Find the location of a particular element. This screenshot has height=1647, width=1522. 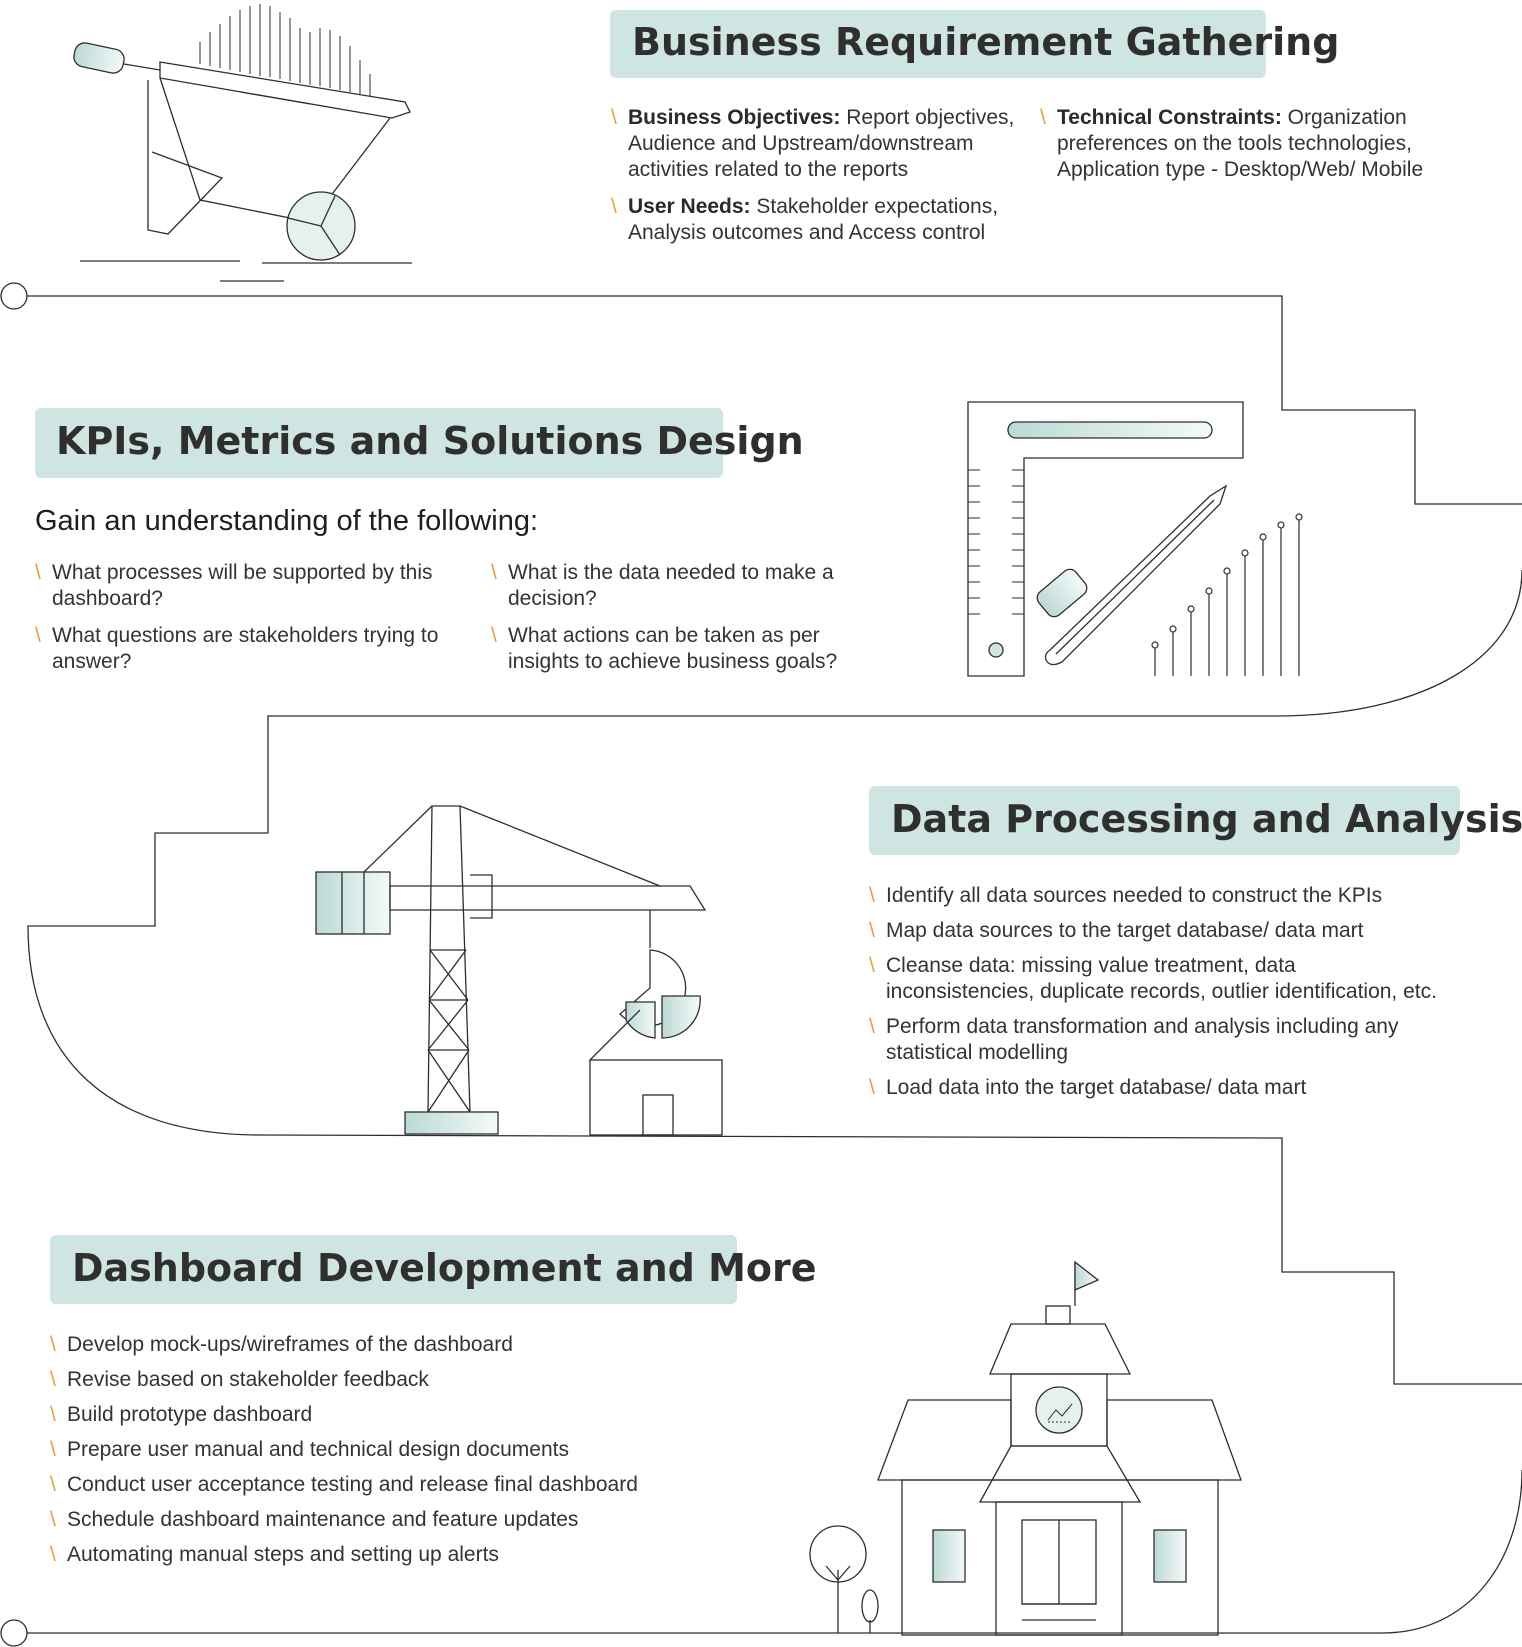

crane-icon is located at coordinates (519, 970).